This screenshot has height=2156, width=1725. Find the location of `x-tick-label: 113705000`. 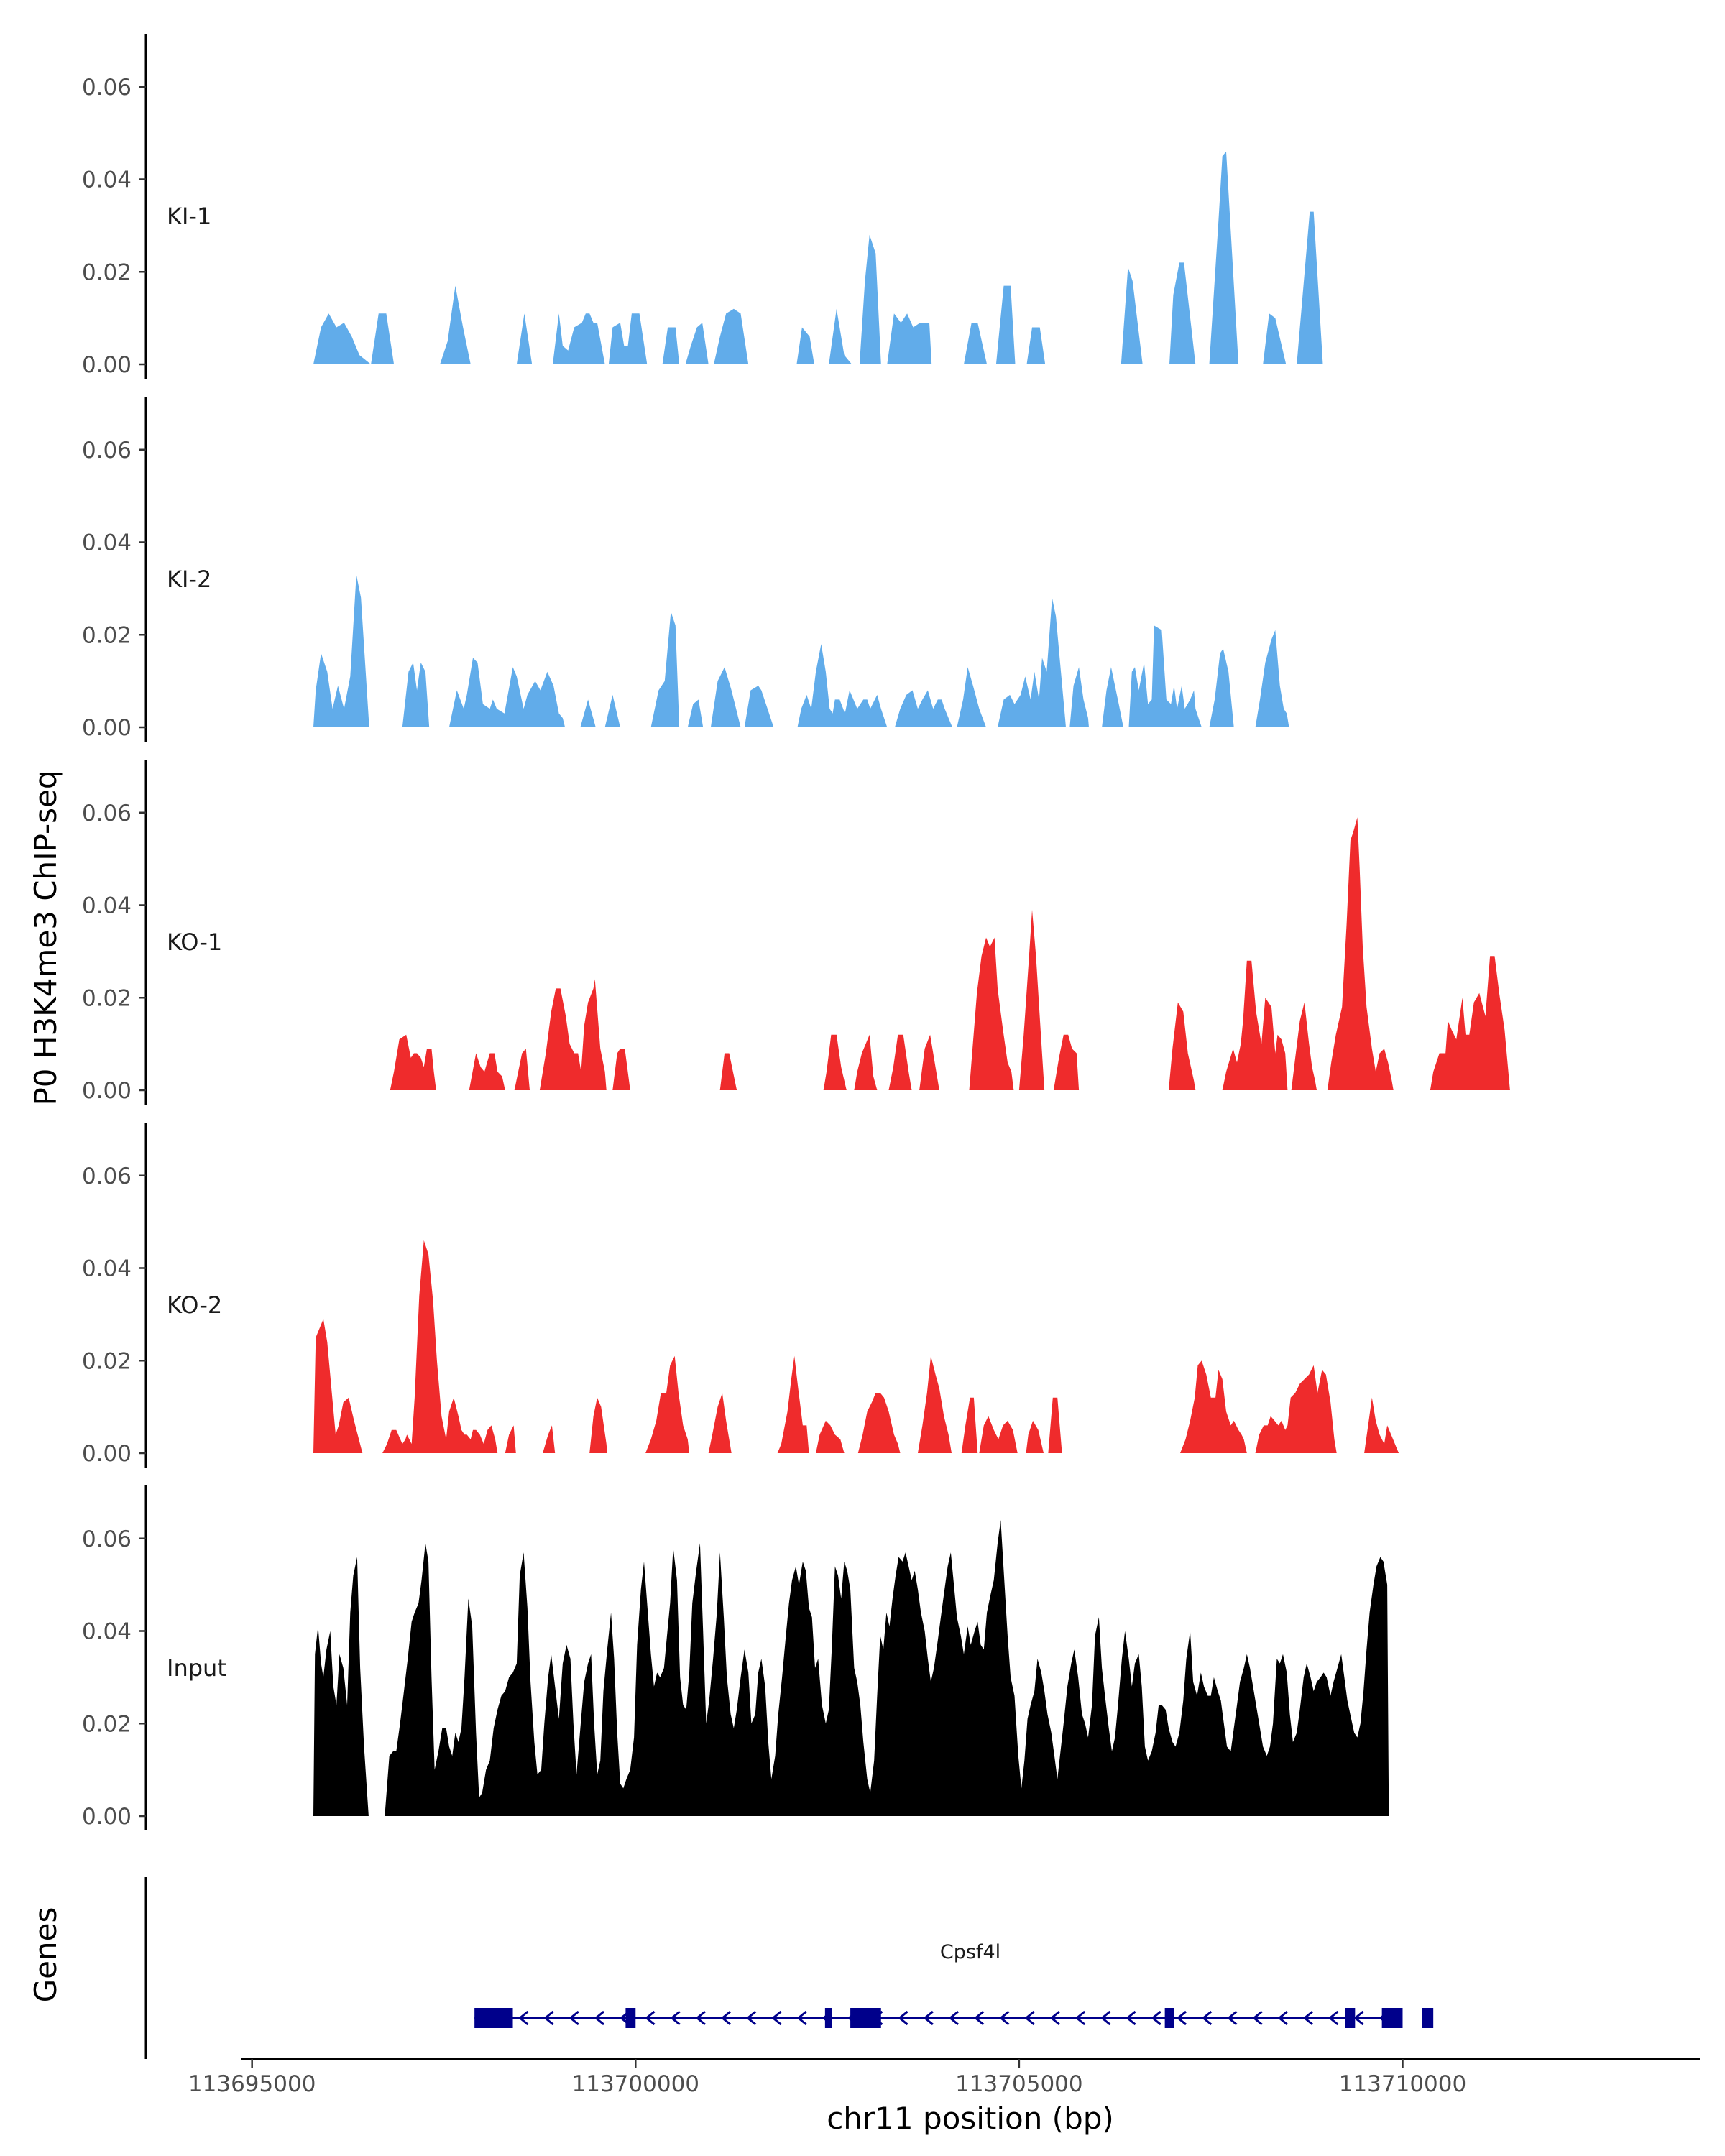

x-tick-label: 113705000 is located at coordinates (1019, 2084).